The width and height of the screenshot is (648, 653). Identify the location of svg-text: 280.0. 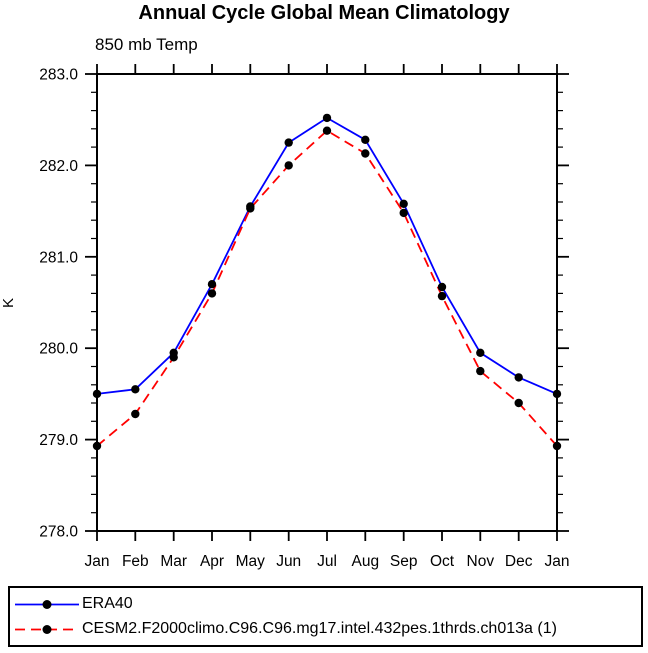
(58, 349).